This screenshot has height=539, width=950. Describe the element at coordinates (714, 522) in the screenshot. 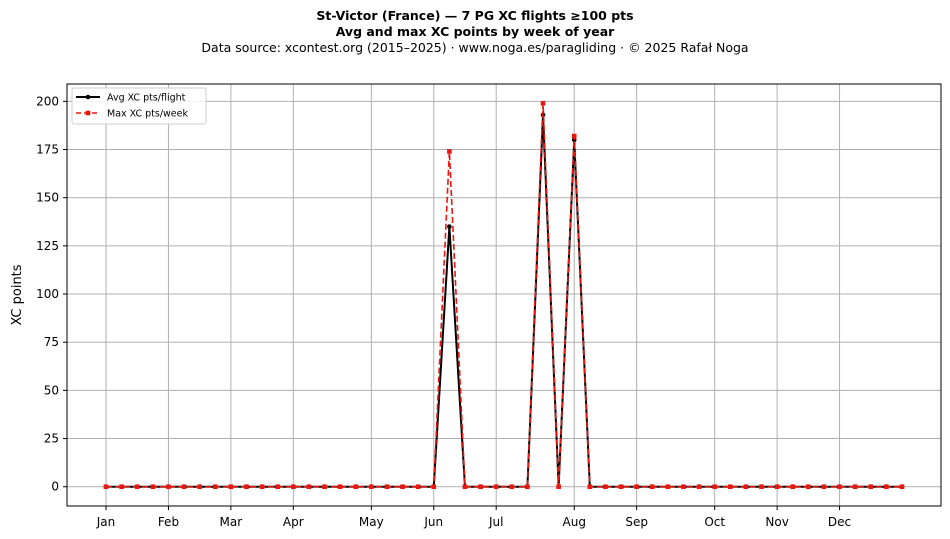

I see `x-tick-label: Oct` at that location.